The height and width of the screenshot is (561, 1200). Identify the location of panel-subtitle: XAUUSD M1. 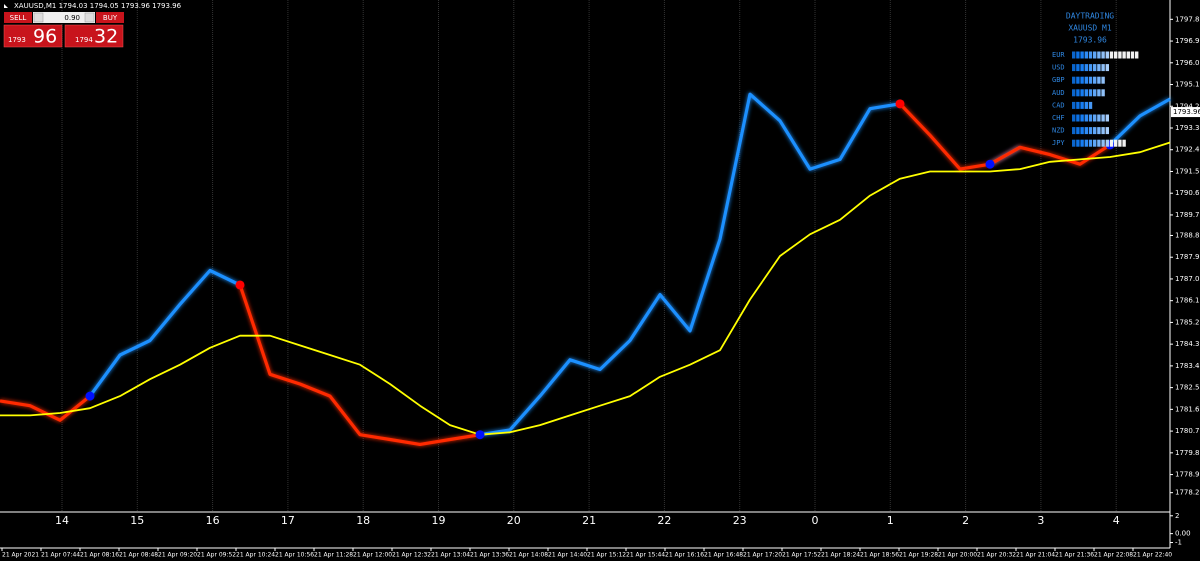
(1090, 28).